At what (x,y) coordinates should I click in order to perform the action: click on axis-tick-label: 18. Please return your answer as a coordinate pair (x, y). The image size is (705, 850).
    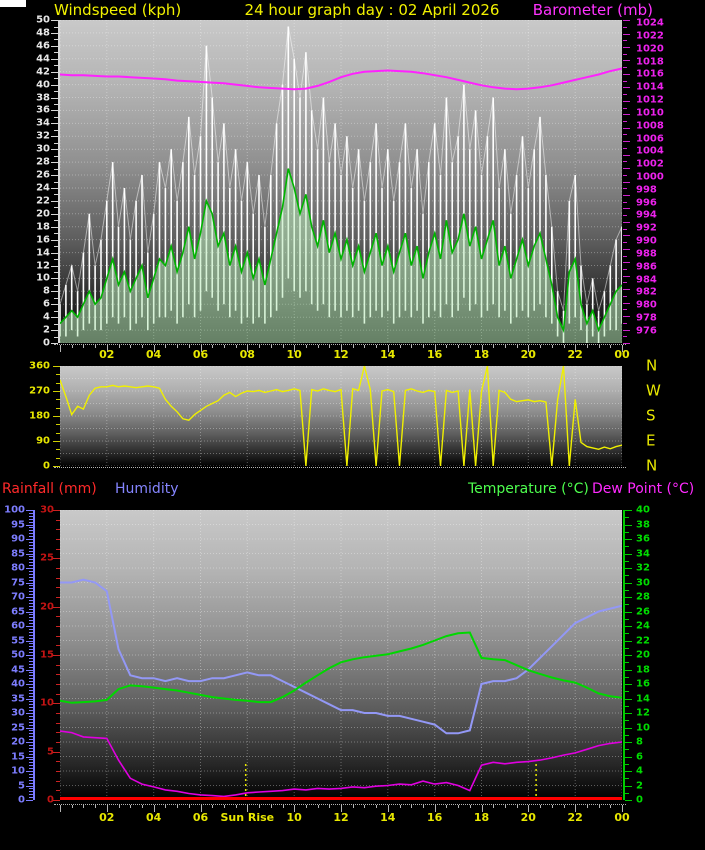
    Looking at the image, I should click on (43, 227).